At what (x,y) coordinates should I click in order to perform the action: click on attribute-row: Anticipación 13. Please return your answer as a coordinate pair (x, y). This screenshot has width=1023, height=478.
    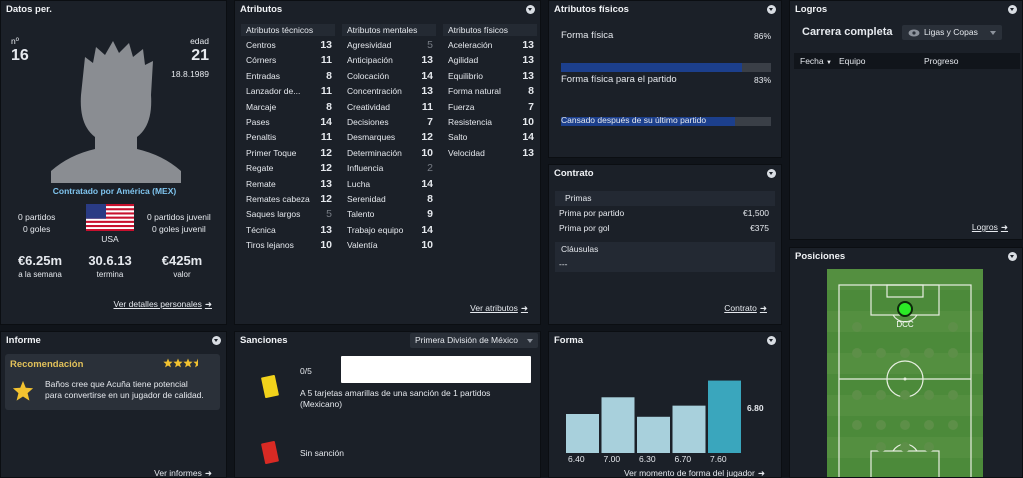
    Looking at the image, I should click on (389, 60).